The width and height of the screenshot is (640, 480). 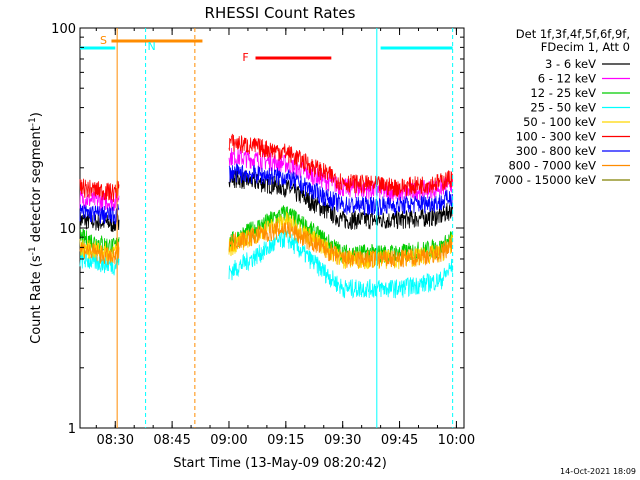 I want to click on x-axis-label: Start Time (13-May-09 08:20:42), so click(x=280, y=463).